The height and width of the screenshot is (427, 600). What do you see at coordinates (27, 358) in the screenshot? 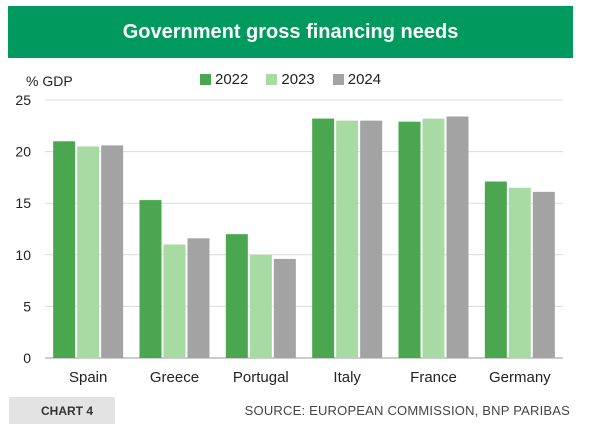
I see `y-tick-label-0: 0` at bounding box center [27, 358].